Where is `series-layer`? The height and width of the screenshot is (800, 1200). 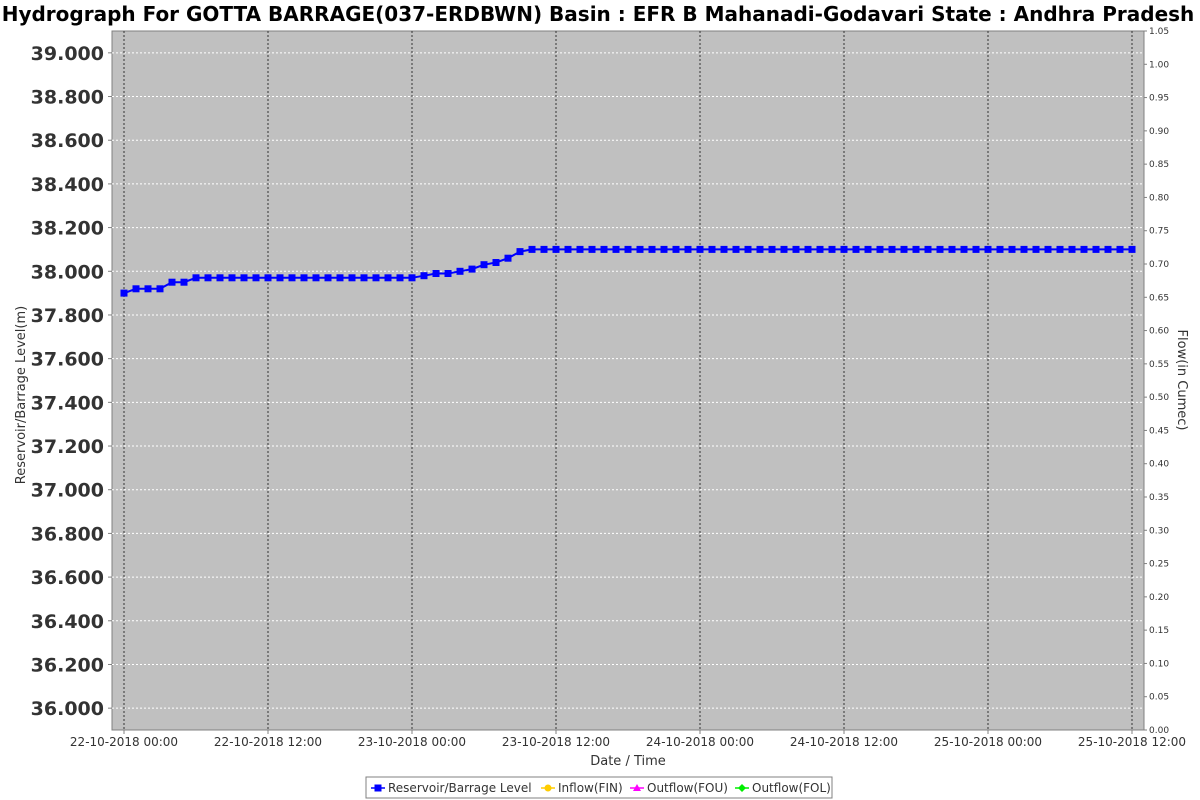
series-layer is located at coordinates (628, 271).